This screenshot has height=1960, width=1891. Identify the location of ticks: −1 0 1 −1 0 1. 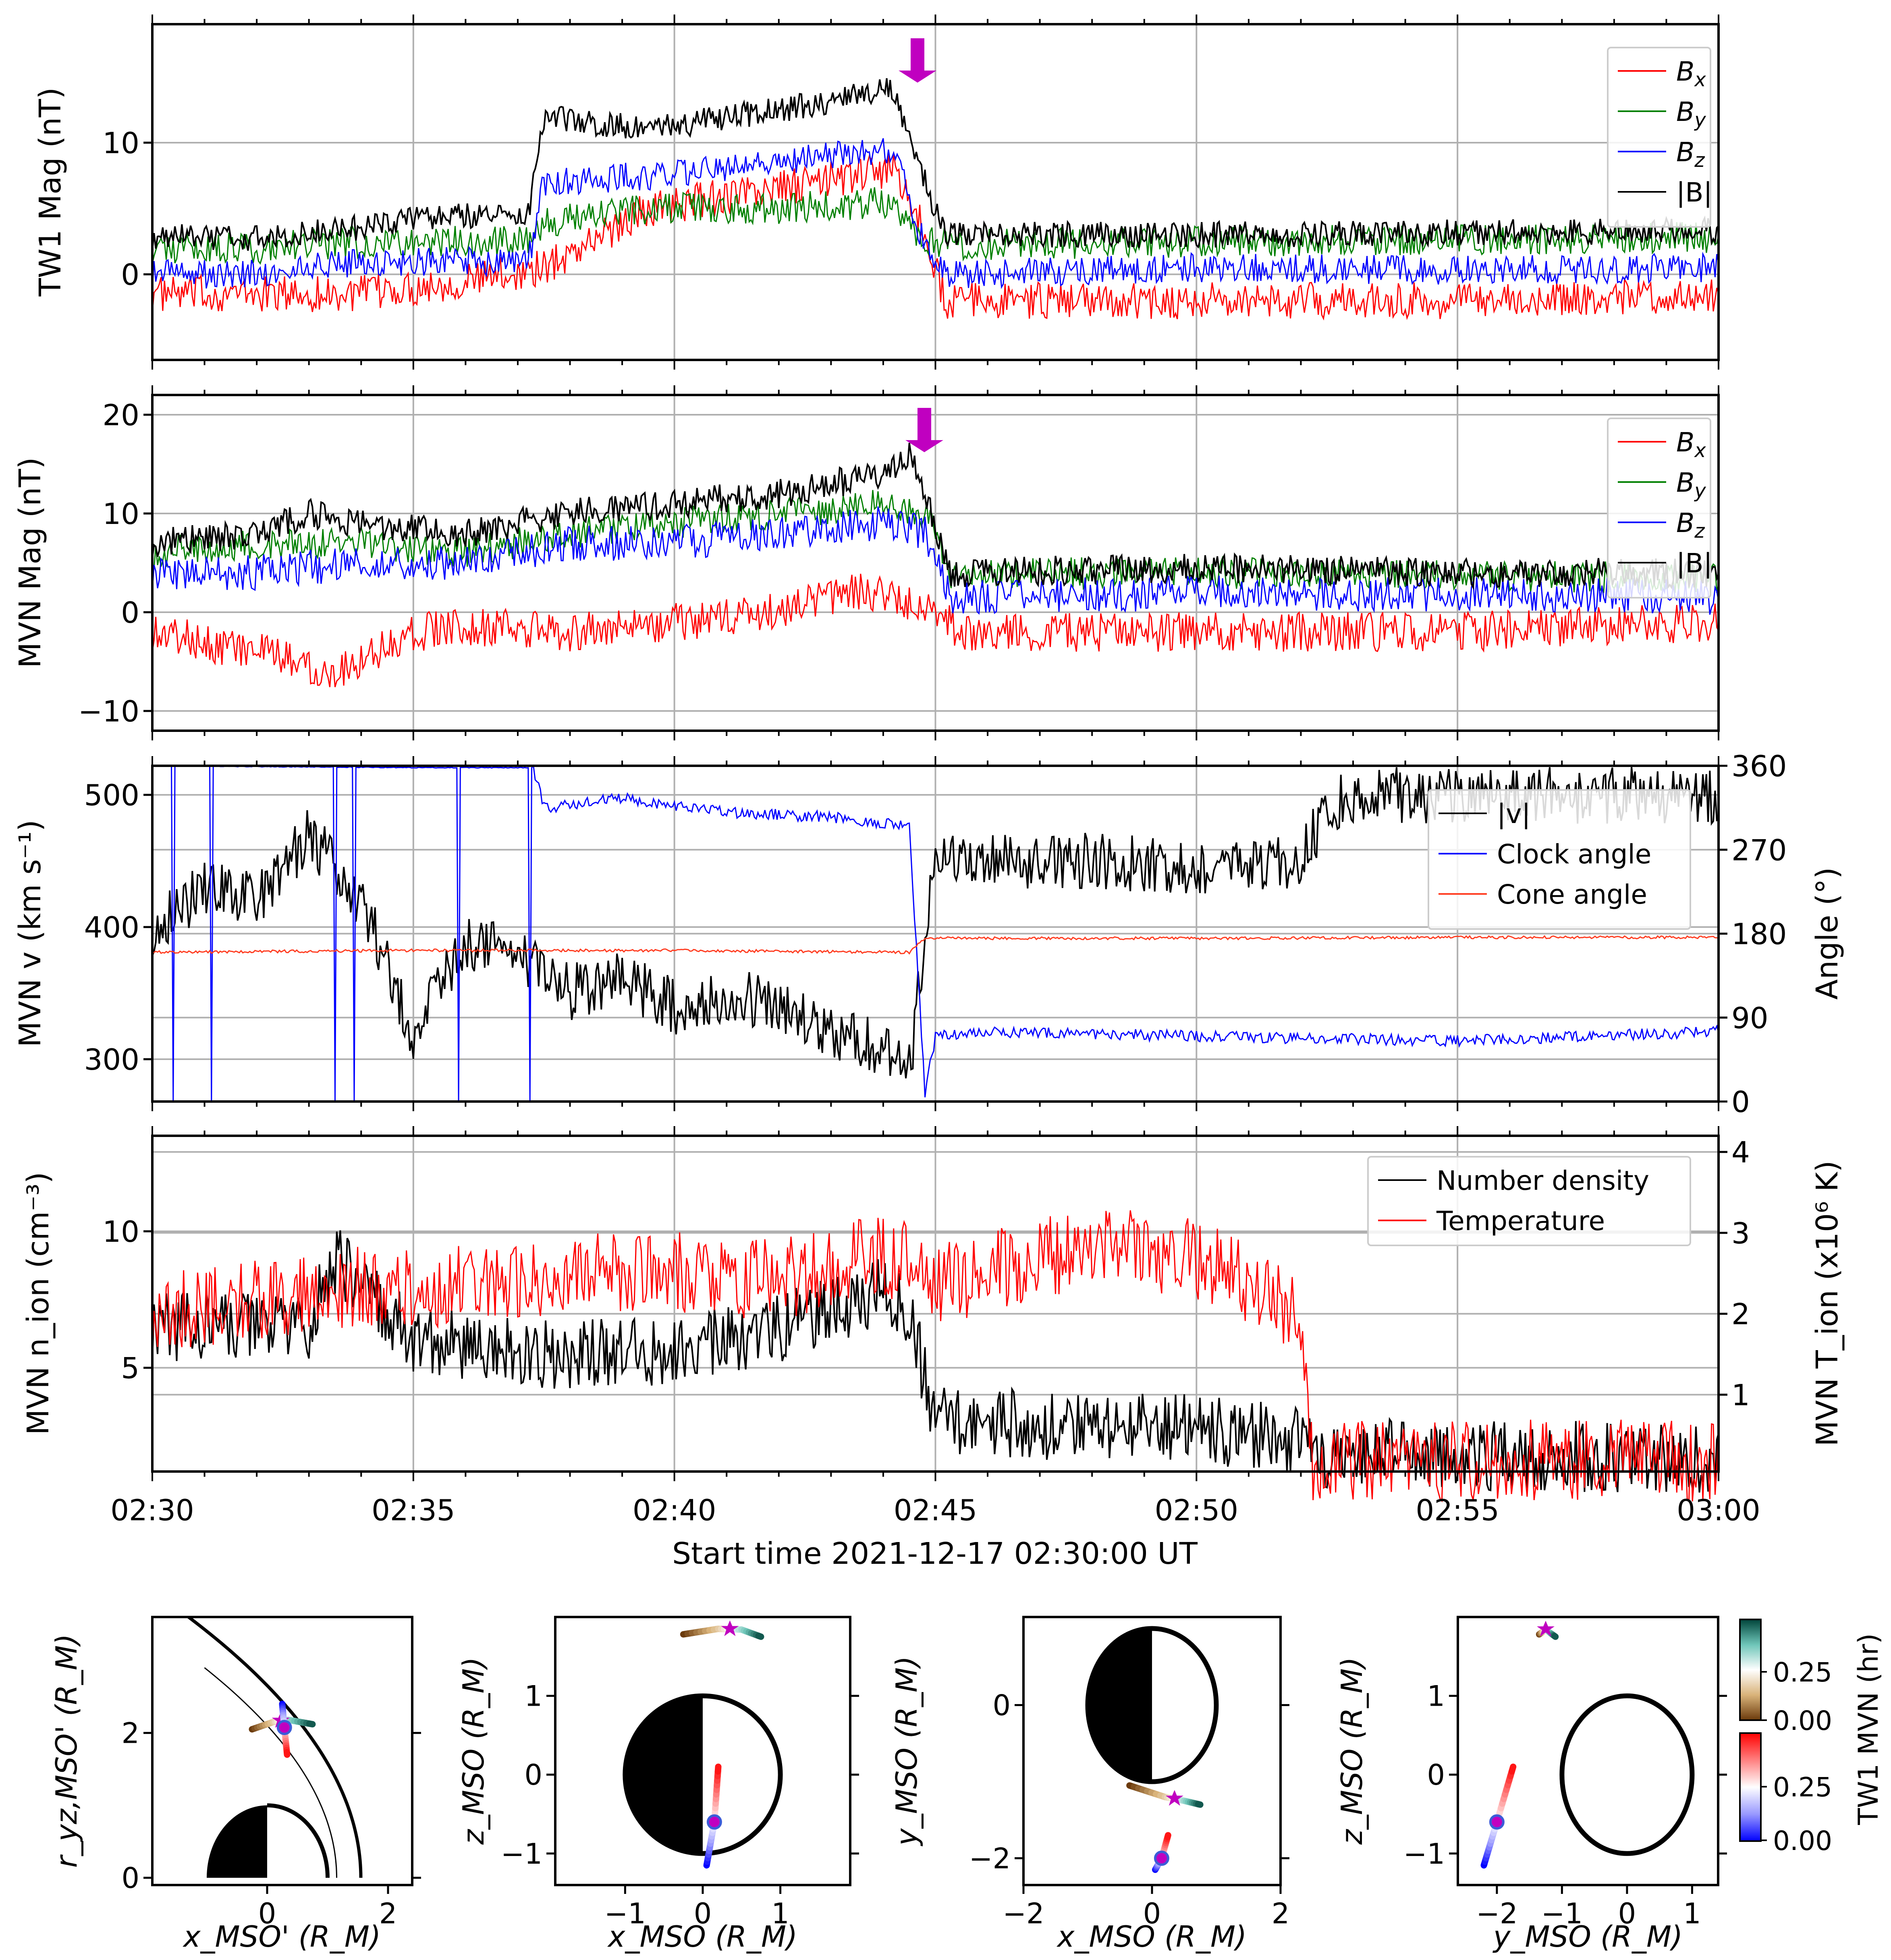
(680, 1805).